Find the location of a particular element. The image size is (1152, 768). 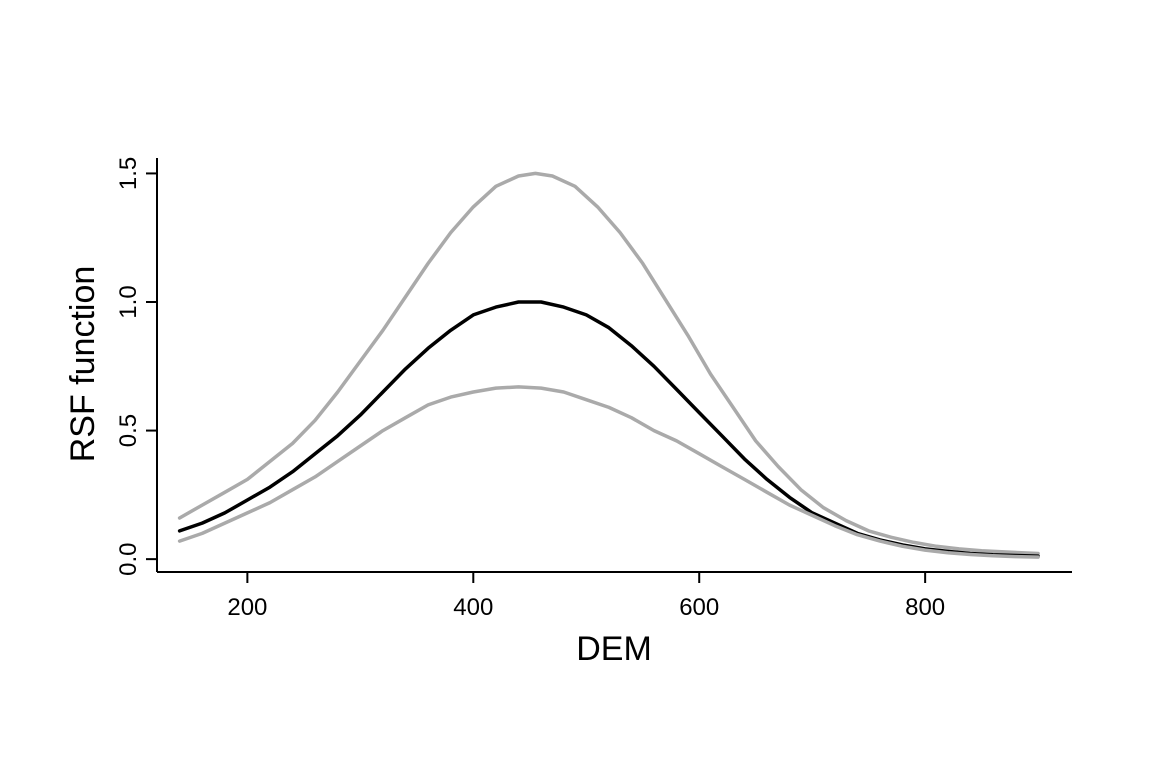

x-axis-title: DEM is located at coordinates (614, 649).